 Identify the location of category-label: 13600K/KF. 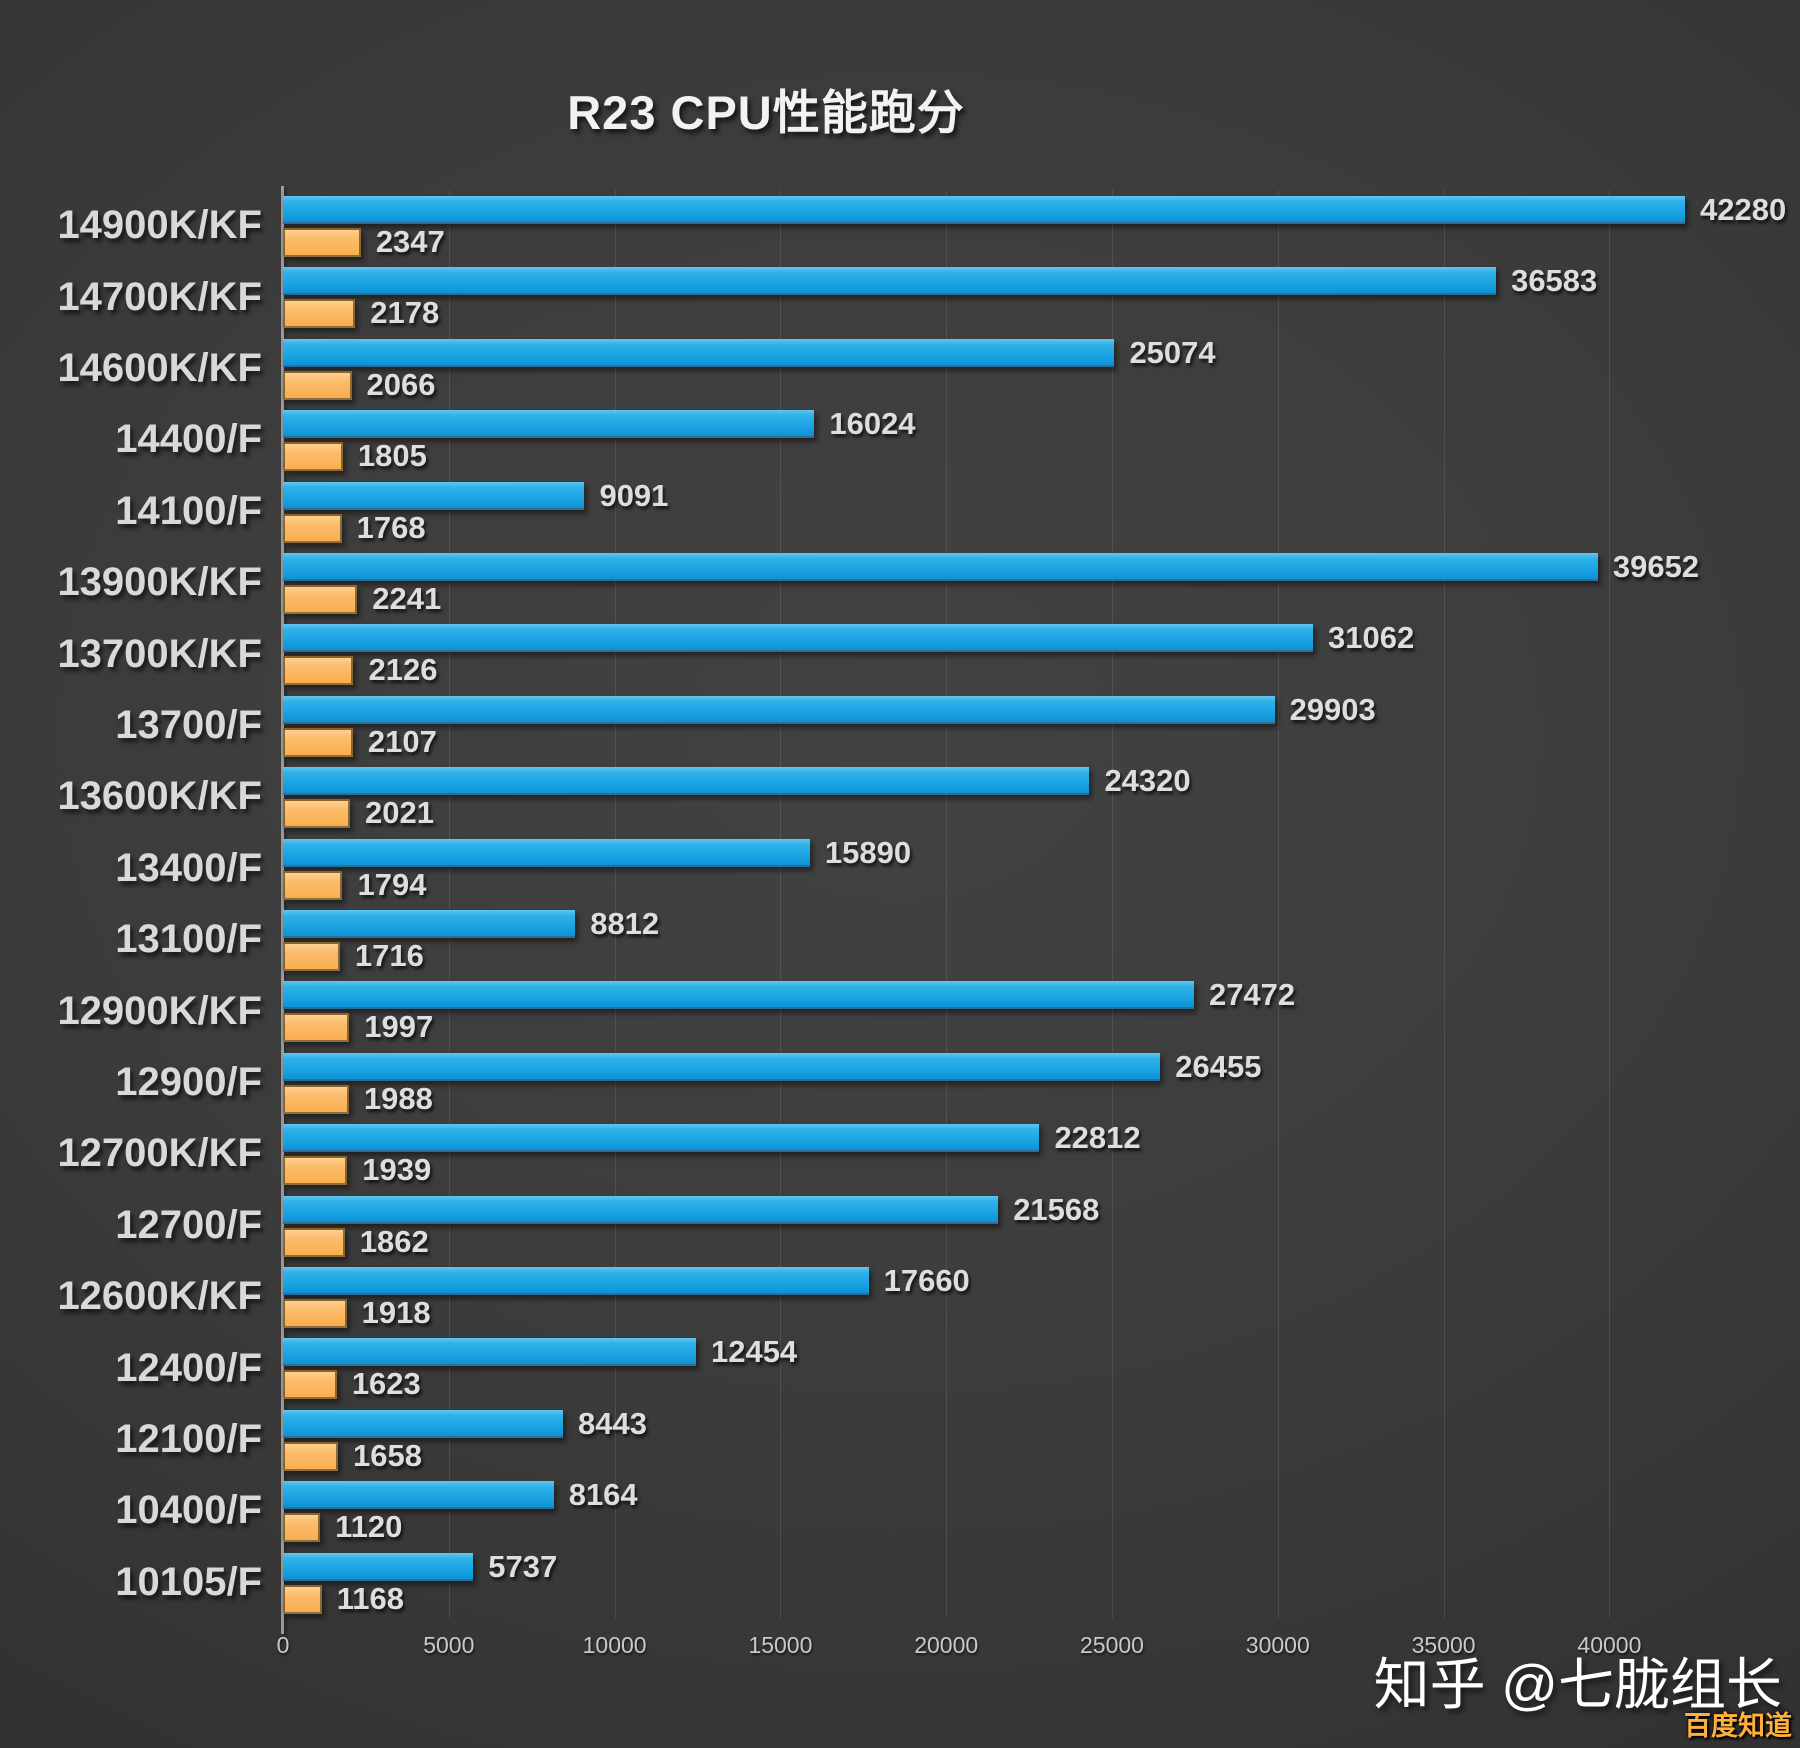
(159, 796).